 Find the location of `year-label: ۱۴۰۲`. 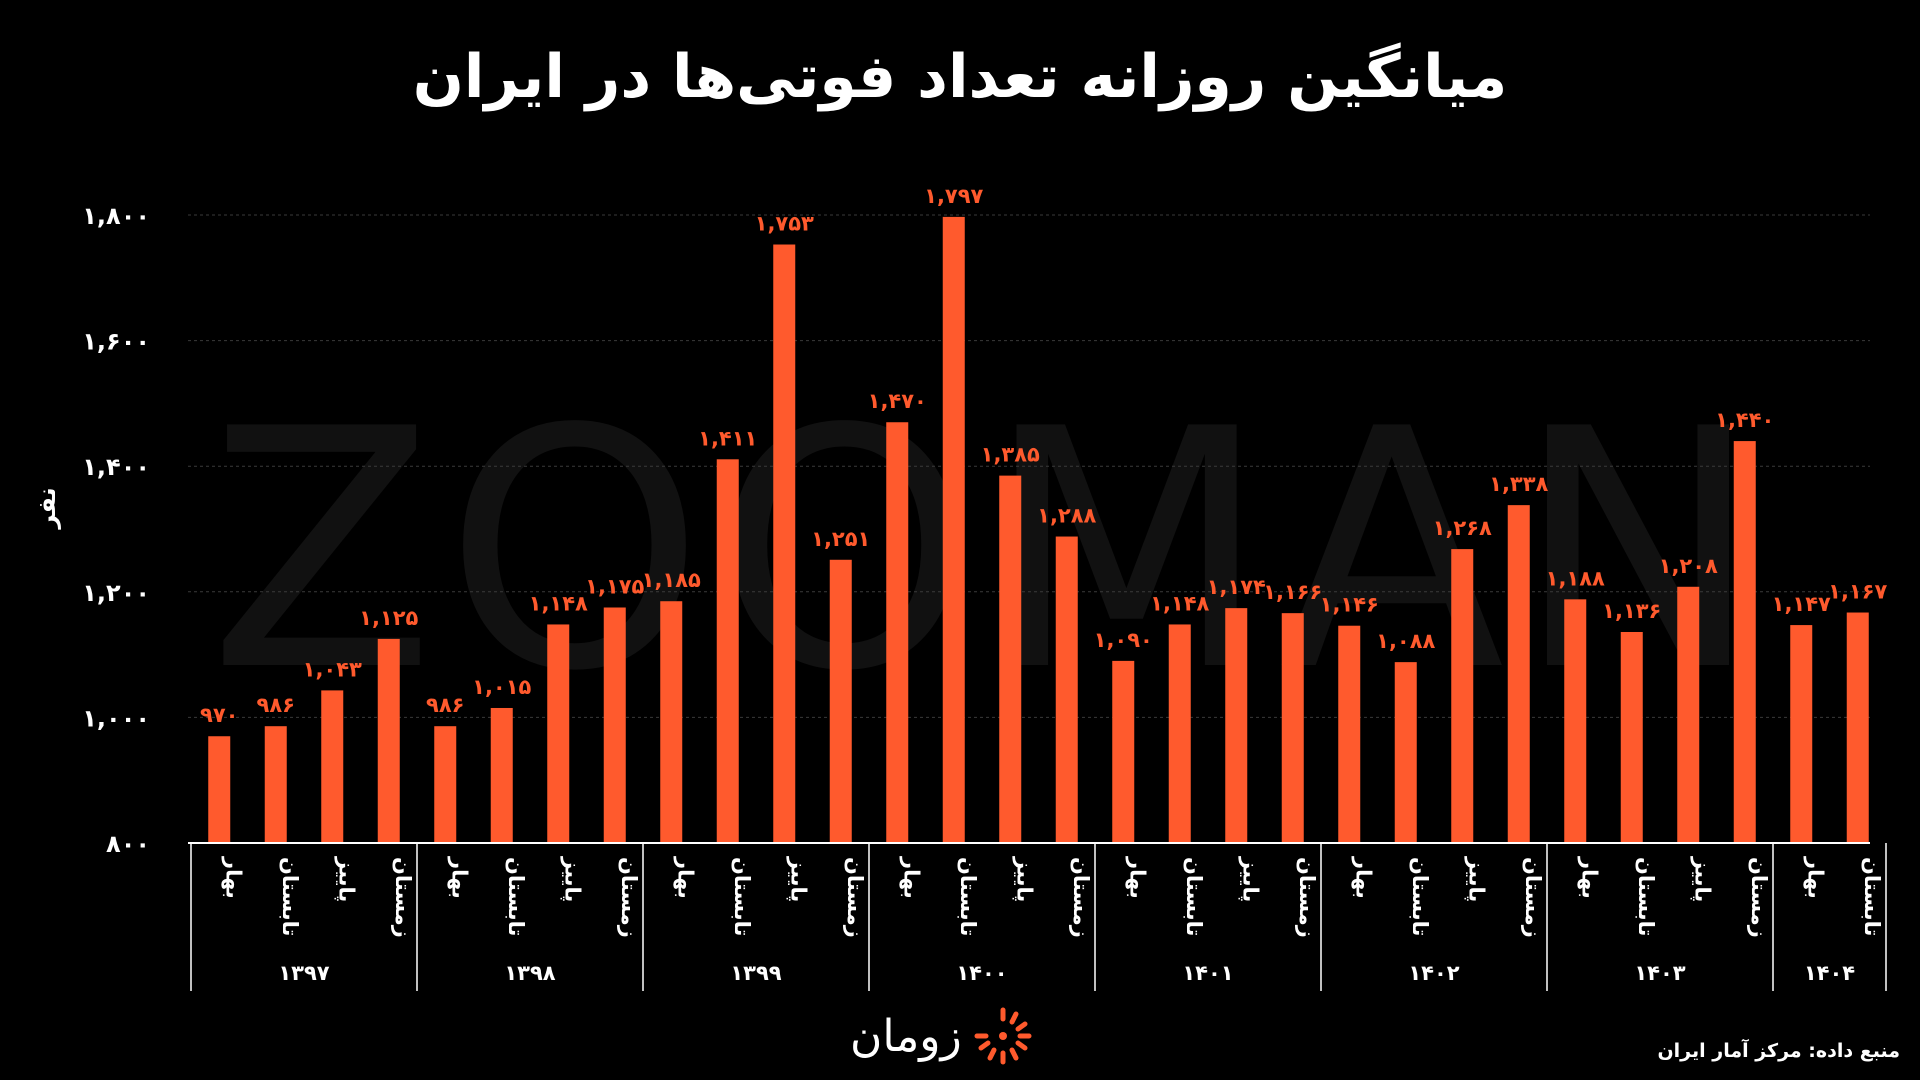

year-label: ۱۴۰۲ is located at coordinates (1433, 973).